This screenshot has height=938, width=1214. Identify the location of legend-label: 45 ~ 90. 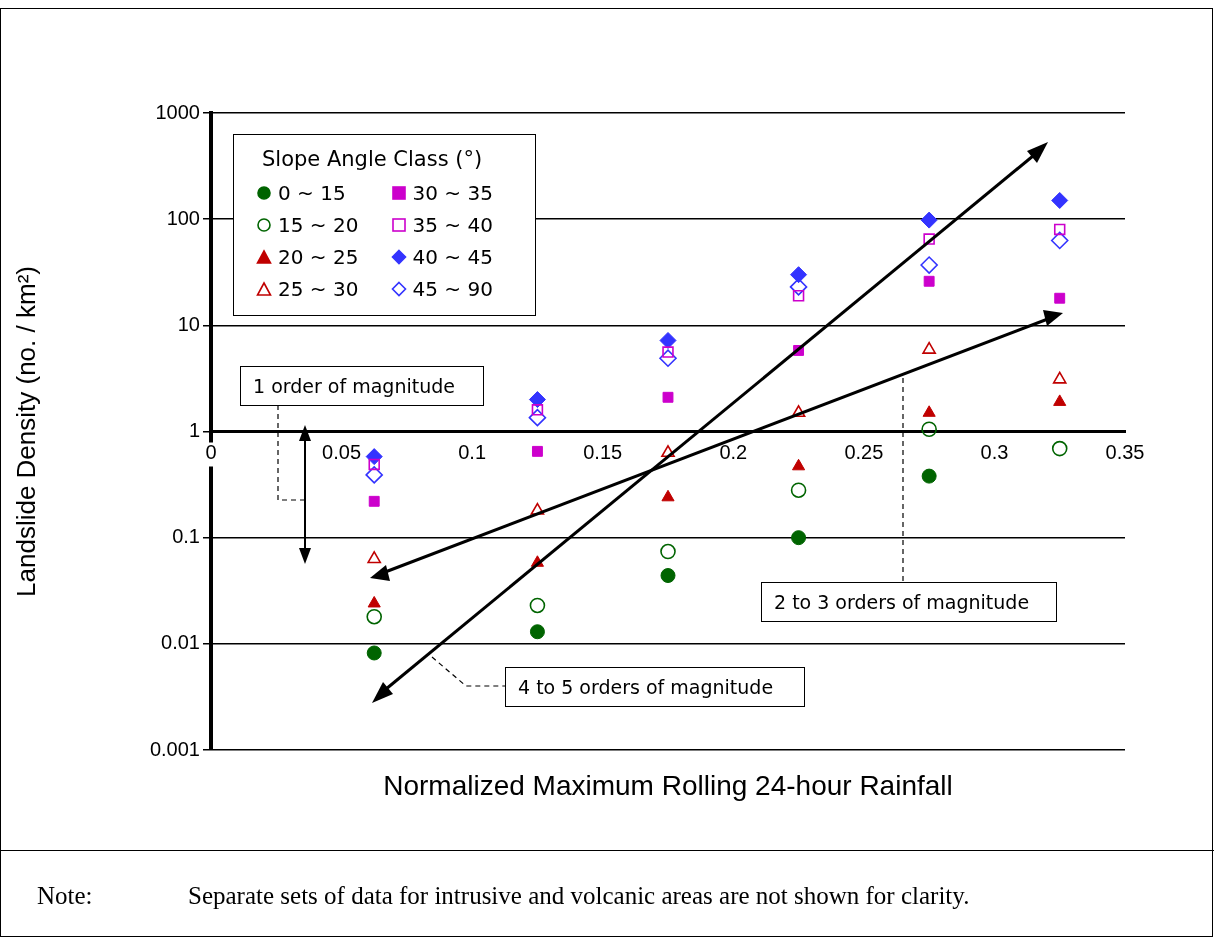
(452, 289).